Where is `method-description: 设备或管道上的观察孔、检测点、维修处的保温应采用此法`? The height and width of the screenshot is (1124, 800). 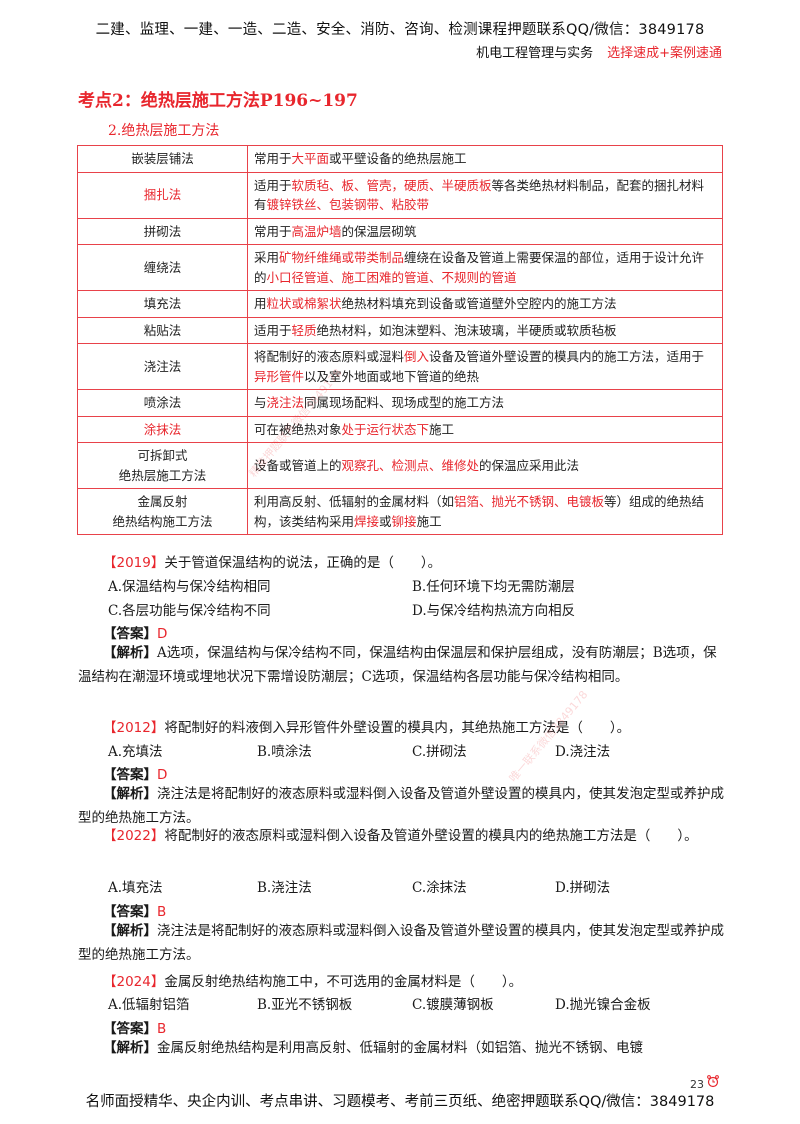 method-description: 设备或管道上的观察孔、检测点、维修处的保温应采用此法 is located at coordinates (485, 465).